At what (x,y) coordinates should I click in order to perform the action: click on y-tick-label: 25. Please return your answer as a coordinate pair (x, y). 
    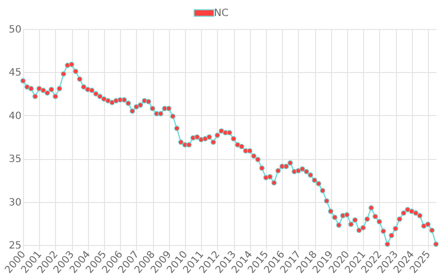
    Looking at the image, I should click on (15, 246).